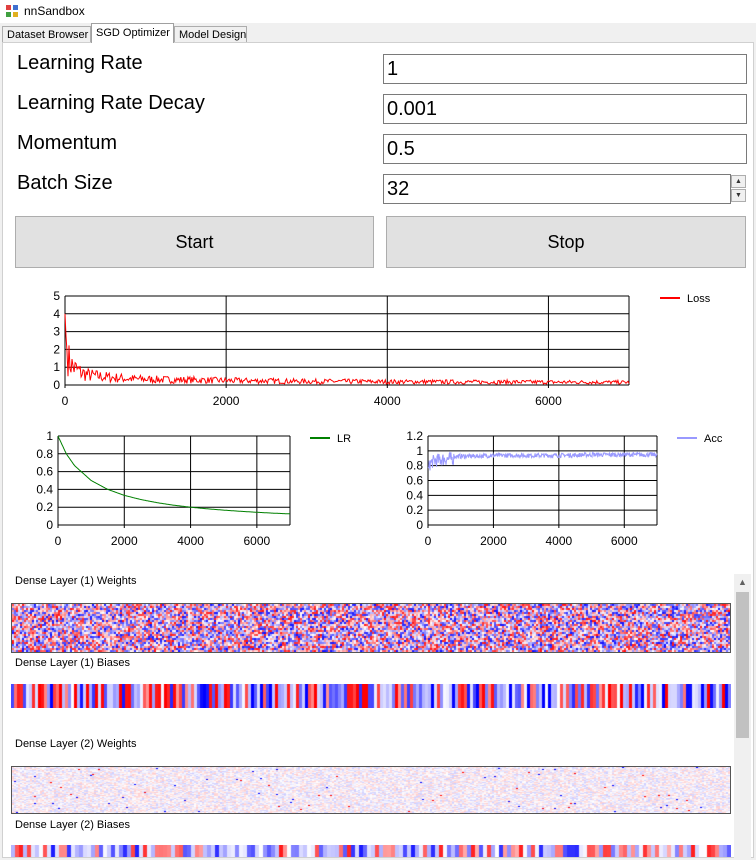  Describe the element at coordinates (713, 439) in the screenshot. I see `legend-label: Acc` at that location.